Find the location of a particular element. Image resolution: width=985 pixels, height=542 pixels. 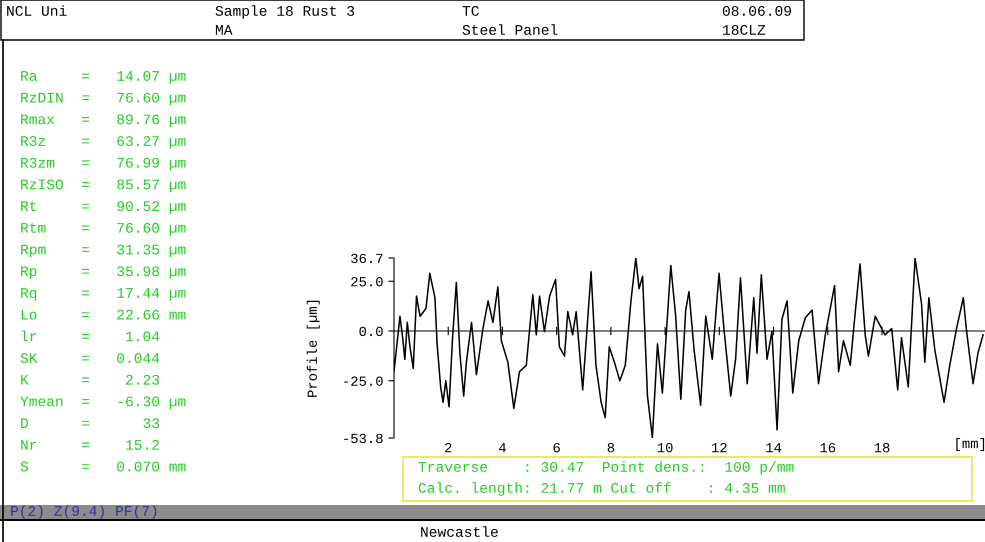

x-tick-label: 4 is located at coordinates (502, 447).